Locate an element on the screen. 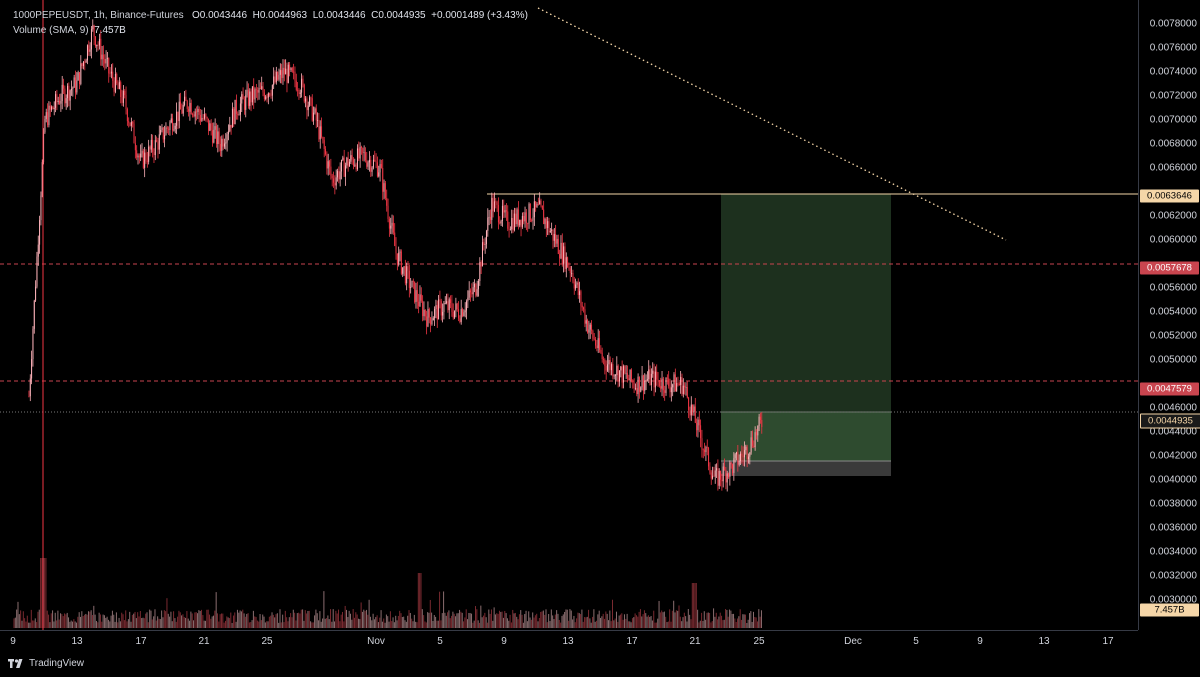 The width and height of the screenshot is (1200, 677). target-zone is located at coordinates (806, 303).